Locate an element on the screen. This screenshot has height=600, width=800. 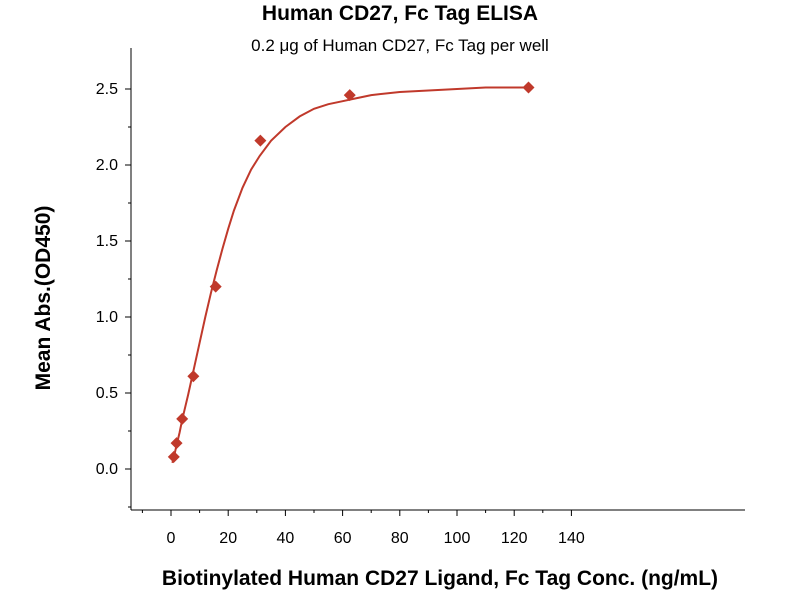
x-tick-label: 140 is located at coordinates (571, 538).